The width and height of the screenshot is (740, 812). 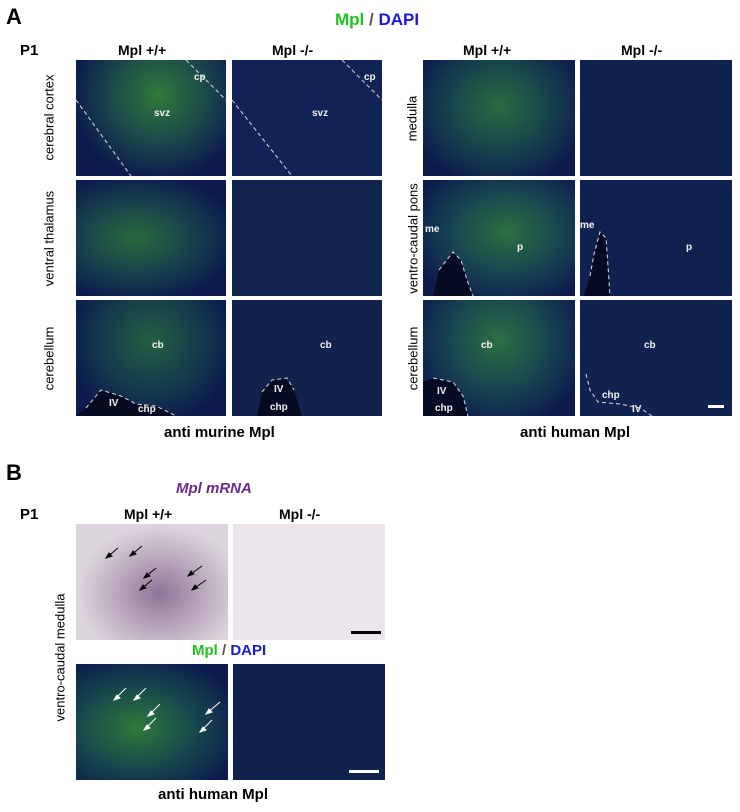 What do you see at coordinates (293, 50) in the screenshot?
I see `col-left-ko: Mpl -/-` at bounding box center [293, 50].